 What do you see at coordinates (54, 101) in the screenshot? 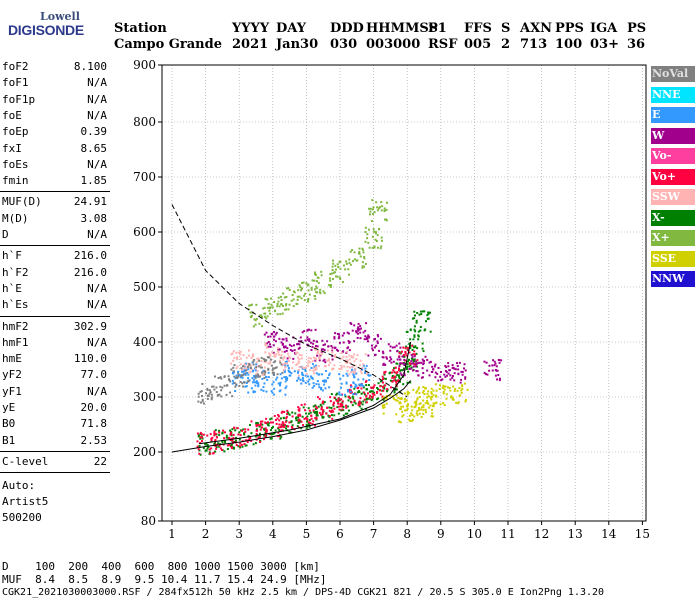
I see `param-row-foF1p: foF1p N/A` at bounding box center [54, 101].